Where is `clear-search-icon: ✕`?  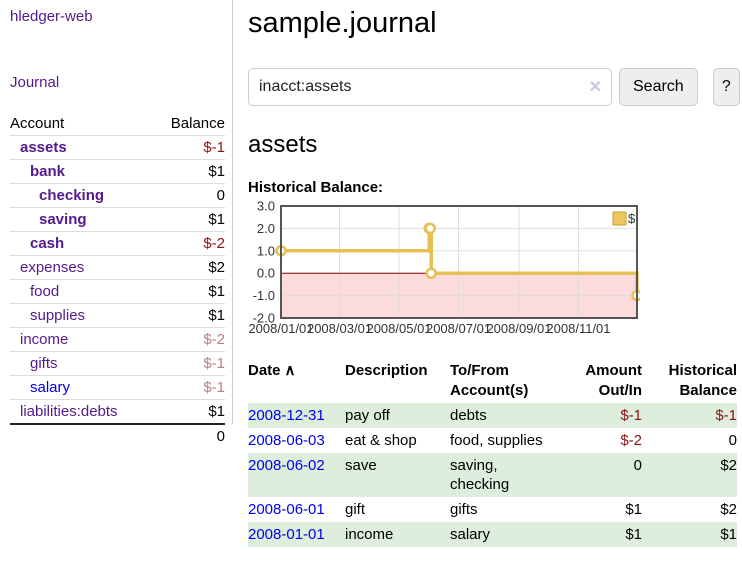 clear-search-icon: ✕ is located at coordinates (595, 87).